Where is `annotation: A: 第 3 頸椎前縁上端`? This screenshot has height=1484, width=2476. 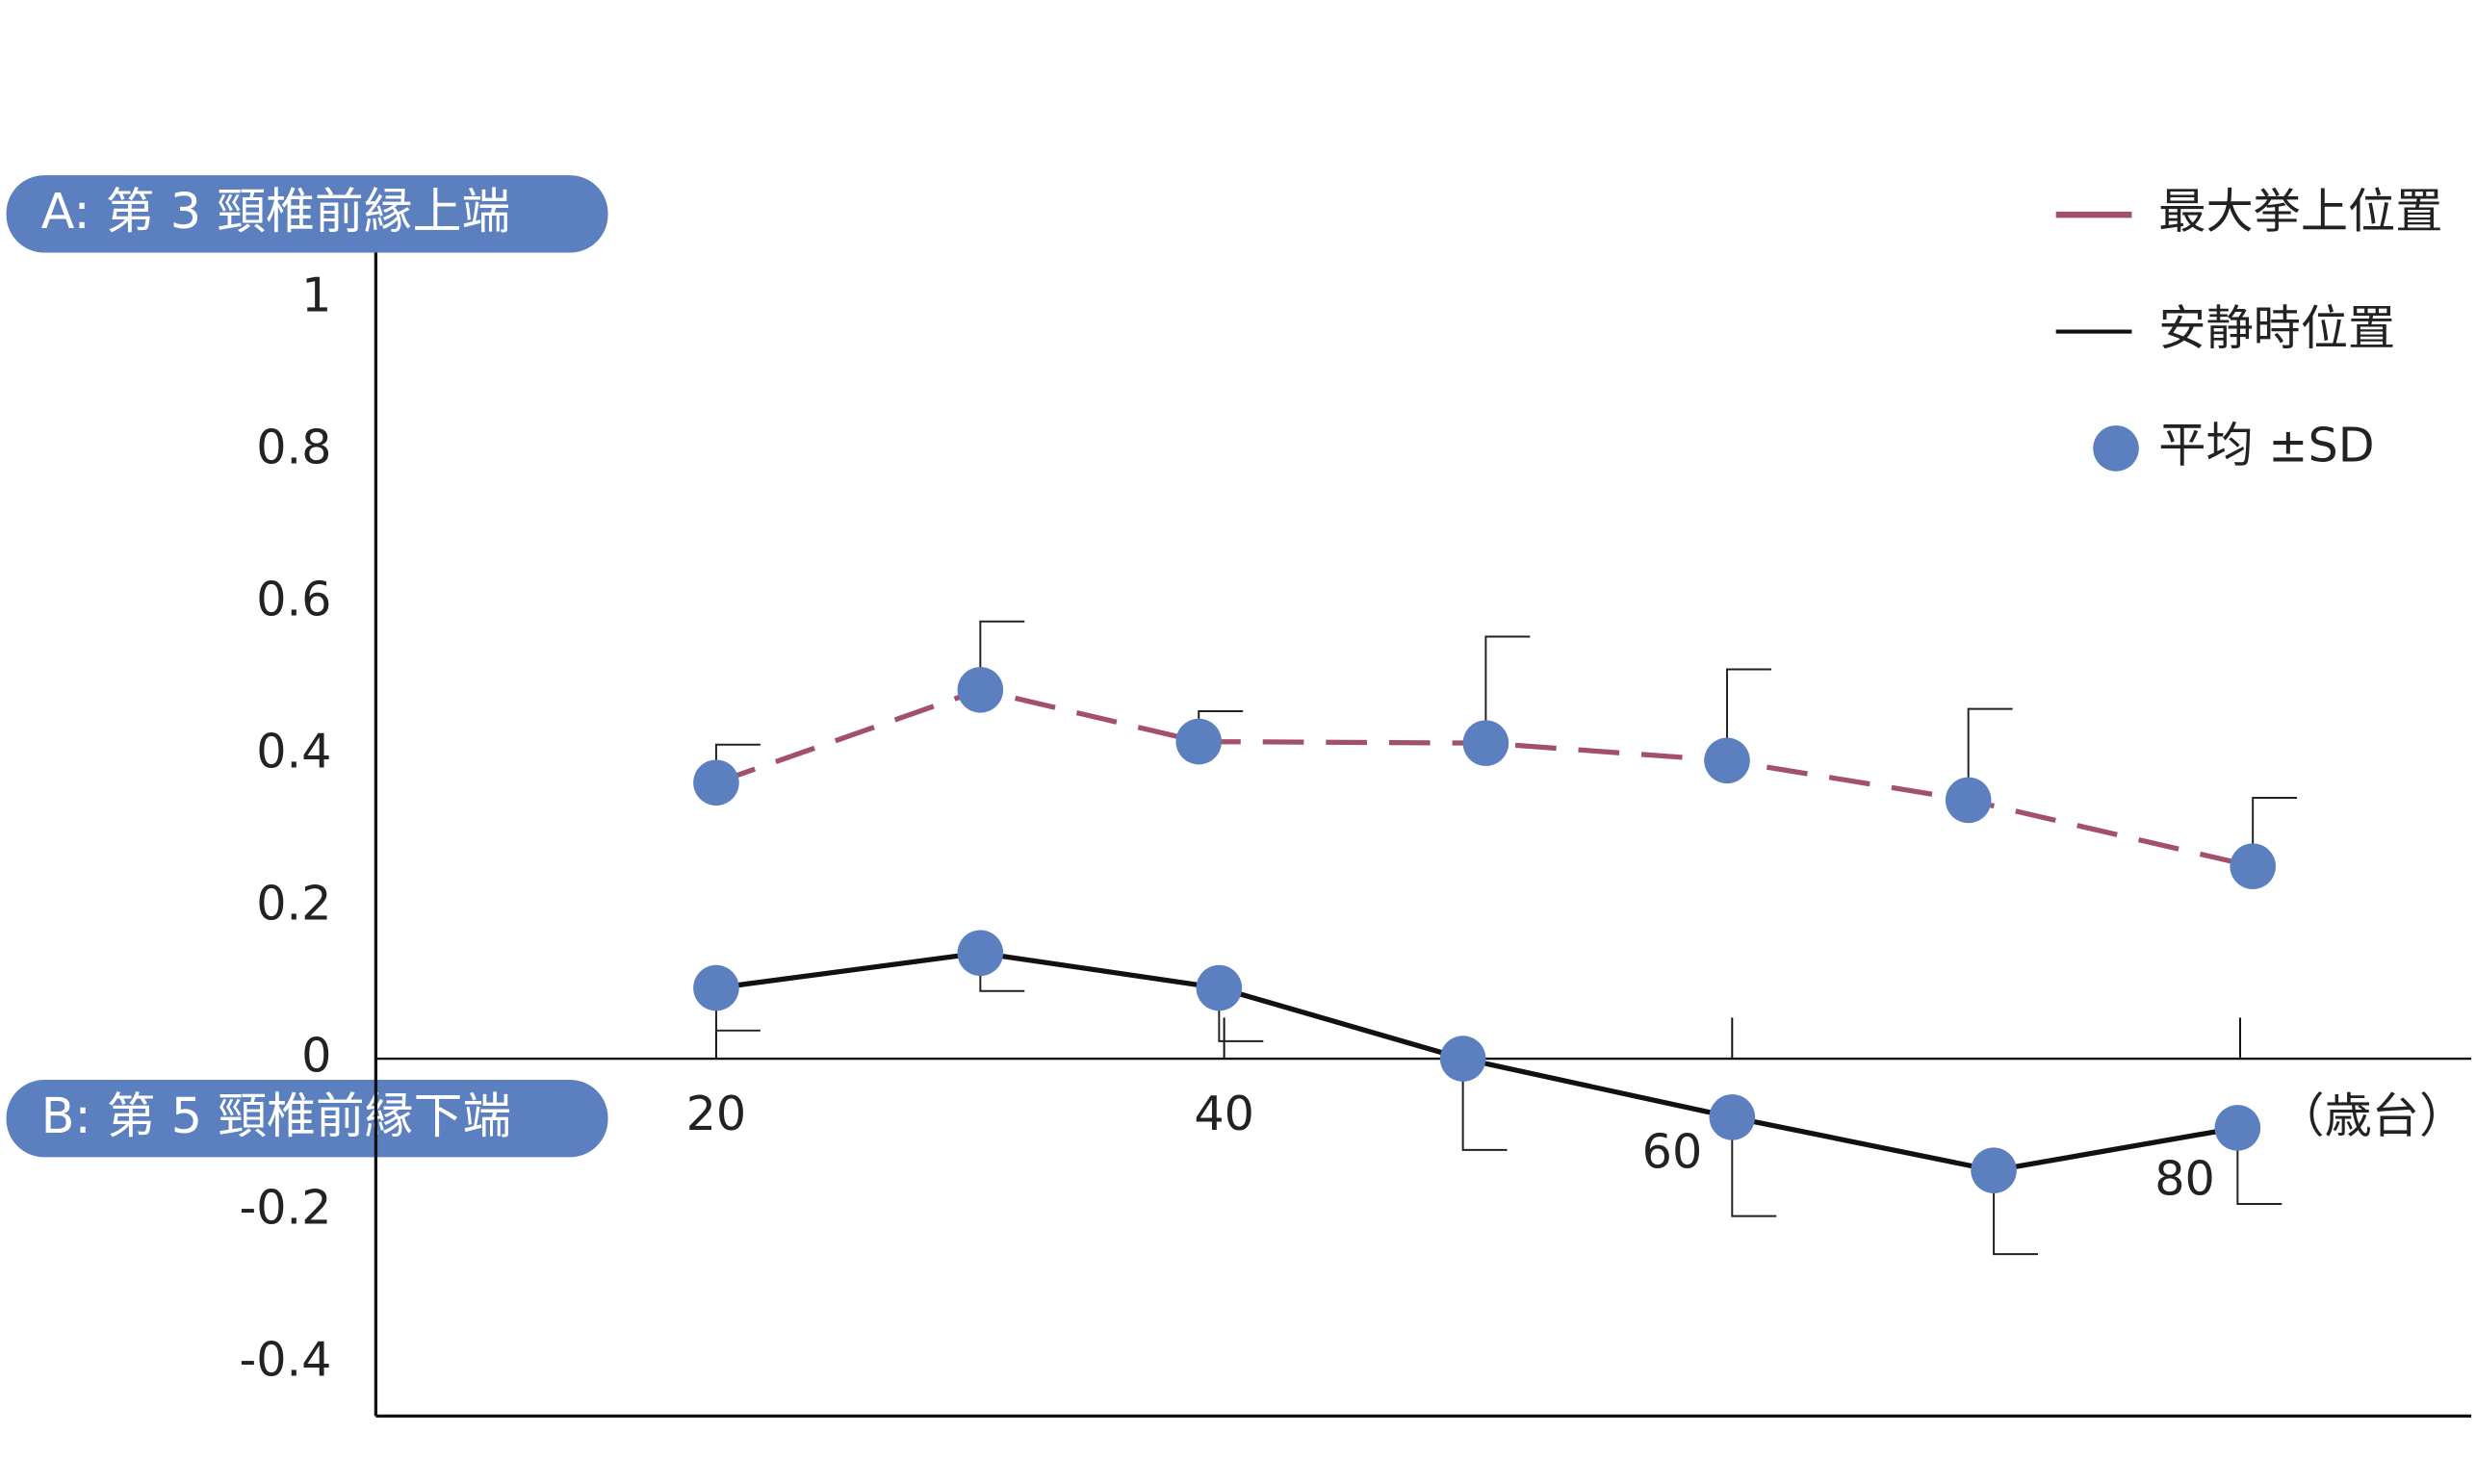 annotation: A: 第 3 頸椎前縁上端 is located at coordinates (276, 212).